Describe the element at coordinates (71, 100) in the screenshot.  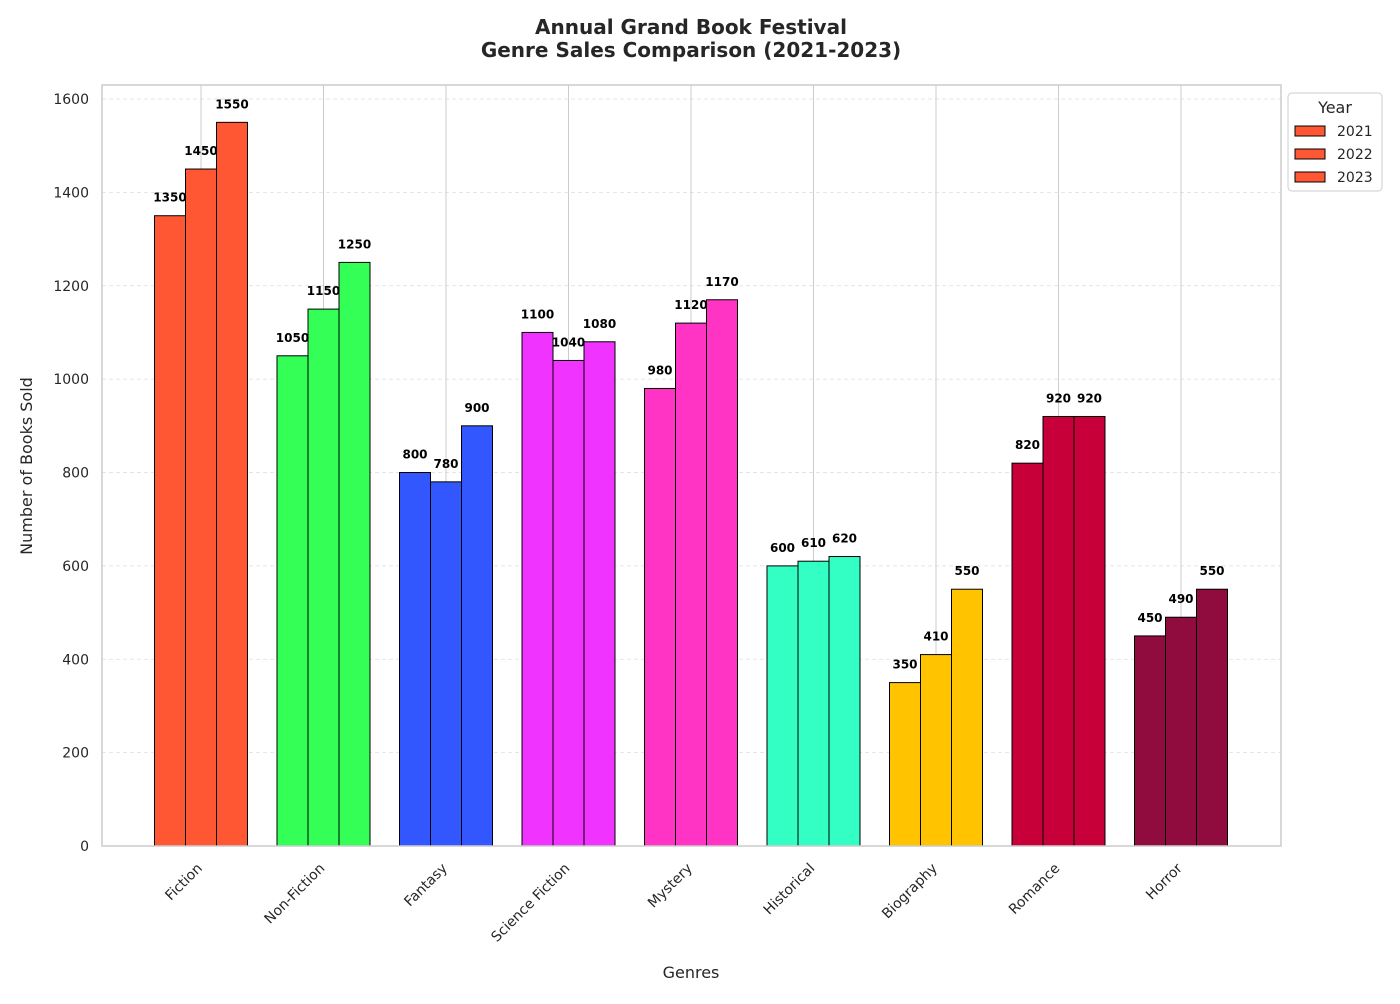
I see `y-tick-label: 1600` at that location.